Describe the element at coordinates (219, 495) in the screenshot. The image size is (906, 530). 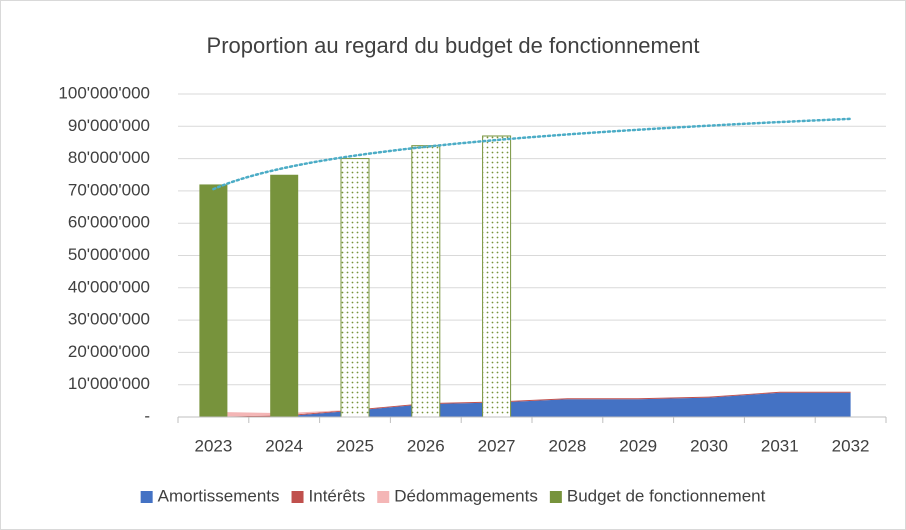
I see `legend-label: Amortissements` at that location.